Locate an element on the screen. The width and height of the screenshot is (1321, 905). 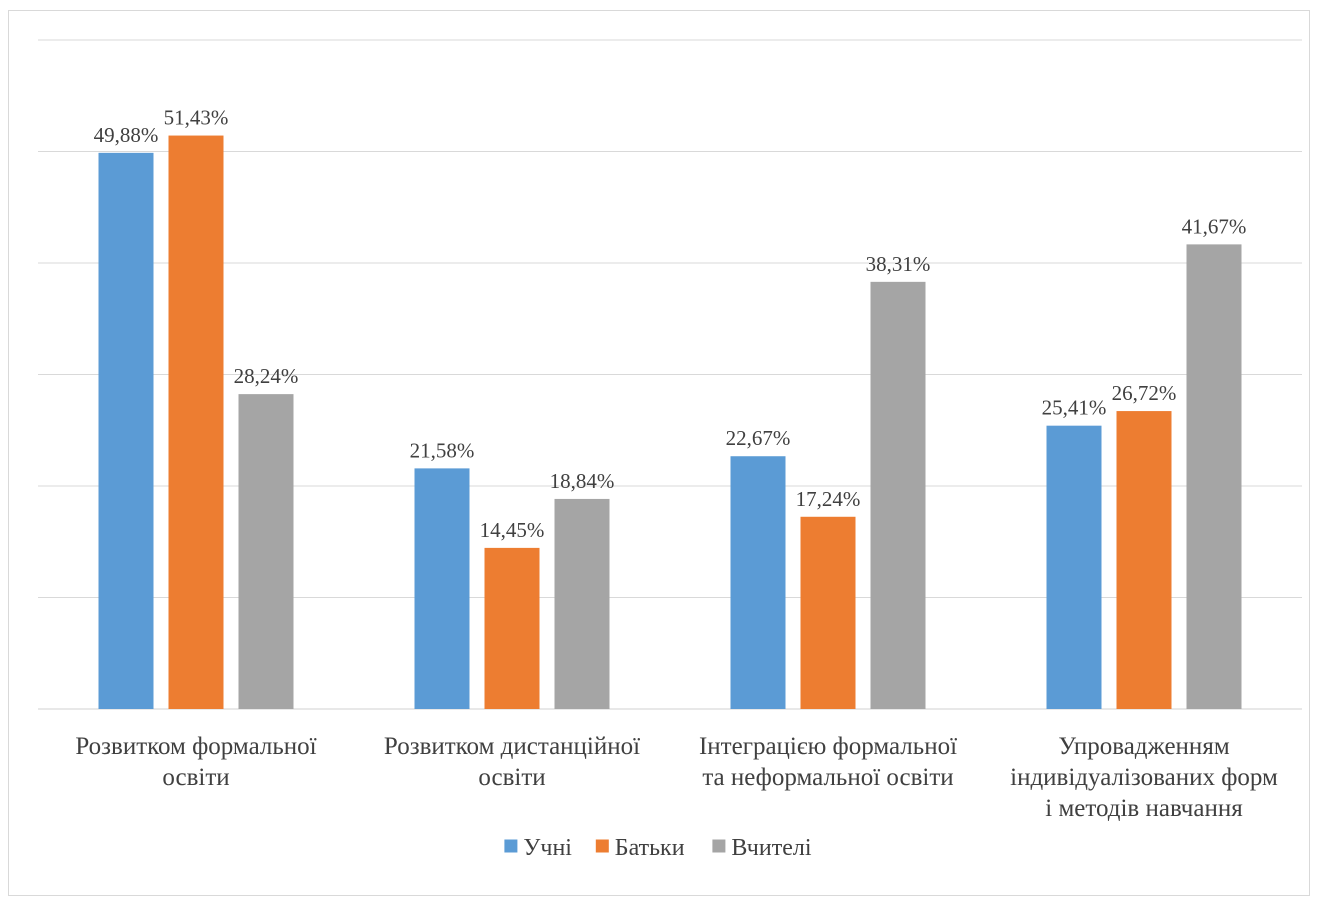
legend-label: Вчителі is located at coordinates (771, 848).